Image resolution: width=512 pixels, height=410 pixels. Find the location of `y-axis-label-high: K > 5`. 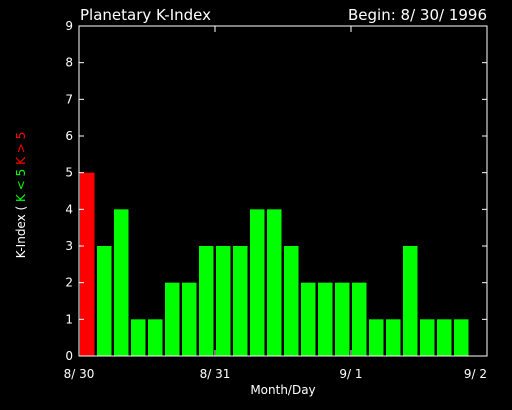

y-axis-label-high: K > 5 is located at coordinates (21, 148).